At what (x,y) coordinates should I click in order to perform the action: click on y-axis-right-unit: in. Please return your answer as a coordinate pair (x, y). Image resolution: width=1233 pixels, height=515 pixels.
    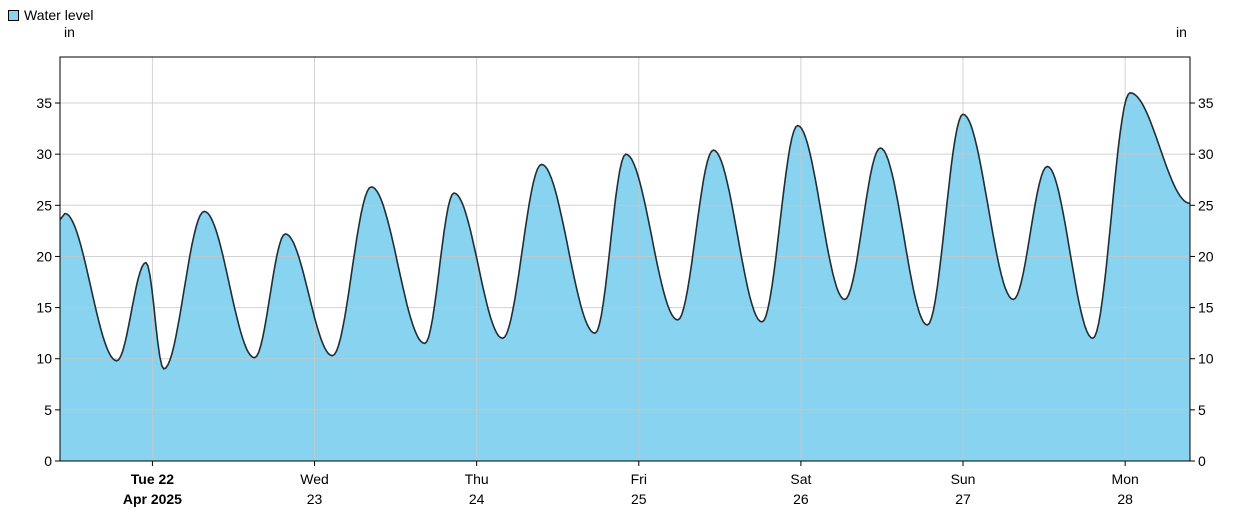
    Looking at the image, I should click on (1181, 32).